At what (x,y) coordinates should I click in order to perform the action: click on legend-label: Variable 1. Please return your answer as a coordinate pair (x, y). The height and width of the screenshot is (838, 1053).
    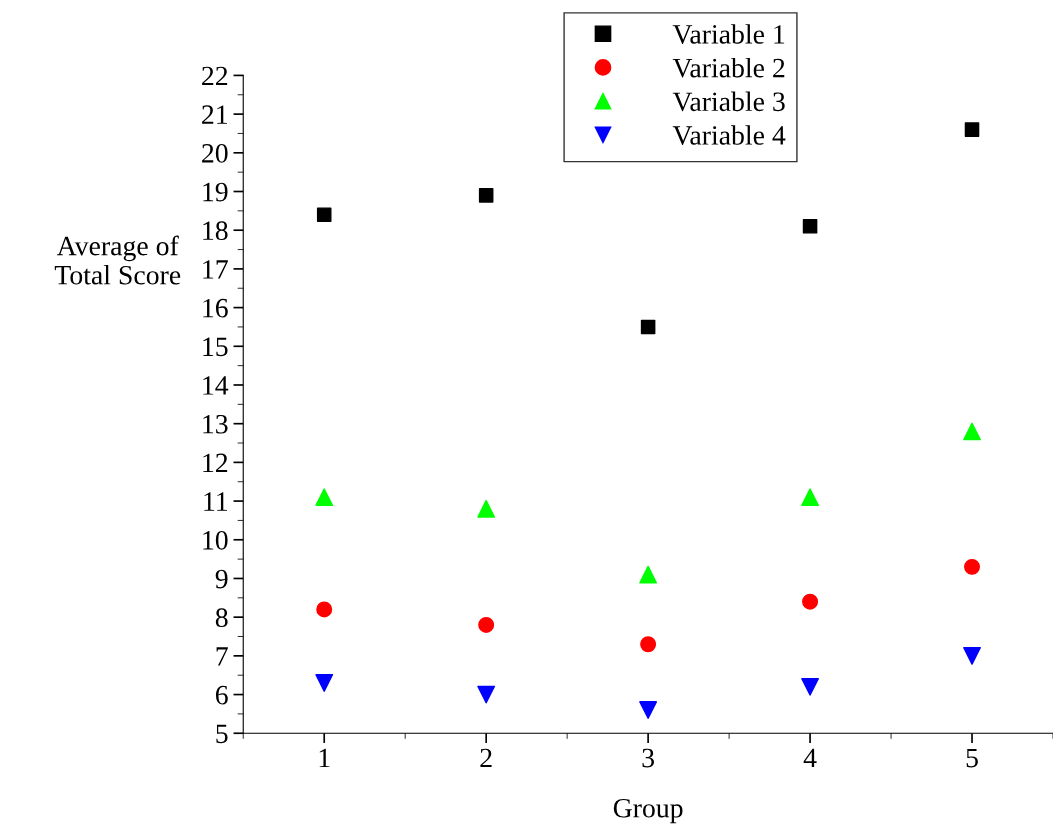
    Looking at the image, I should click on (728, 34).